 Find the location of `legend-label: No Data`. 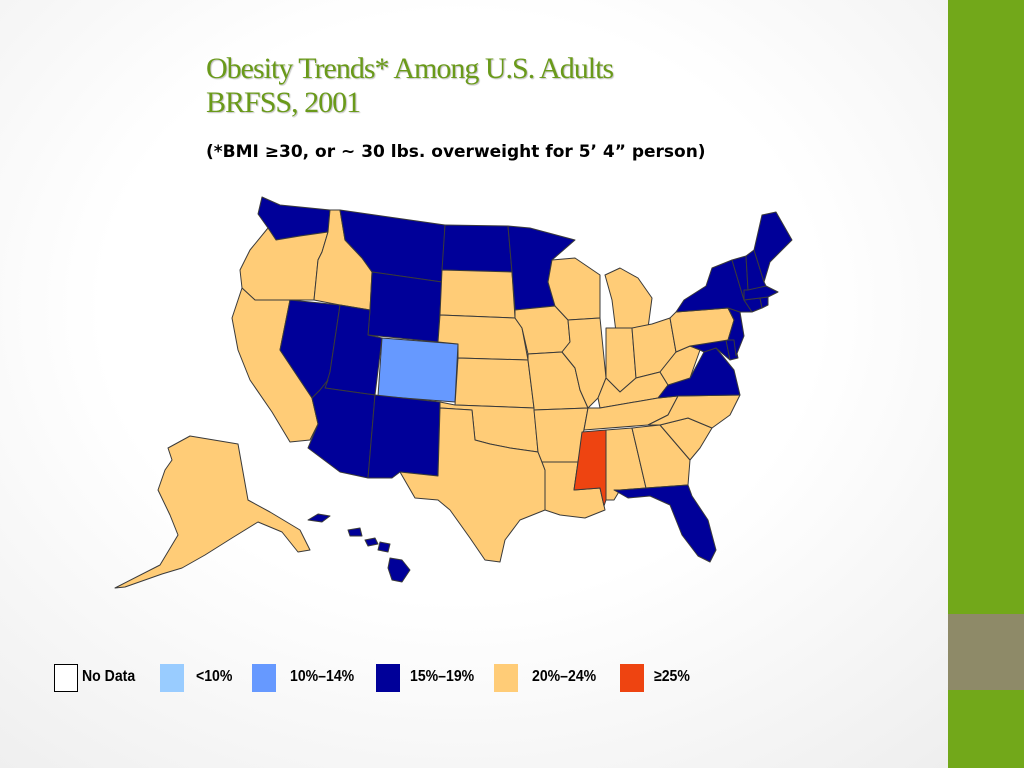

legend-label: No Data is located at coordinates (109, 676).